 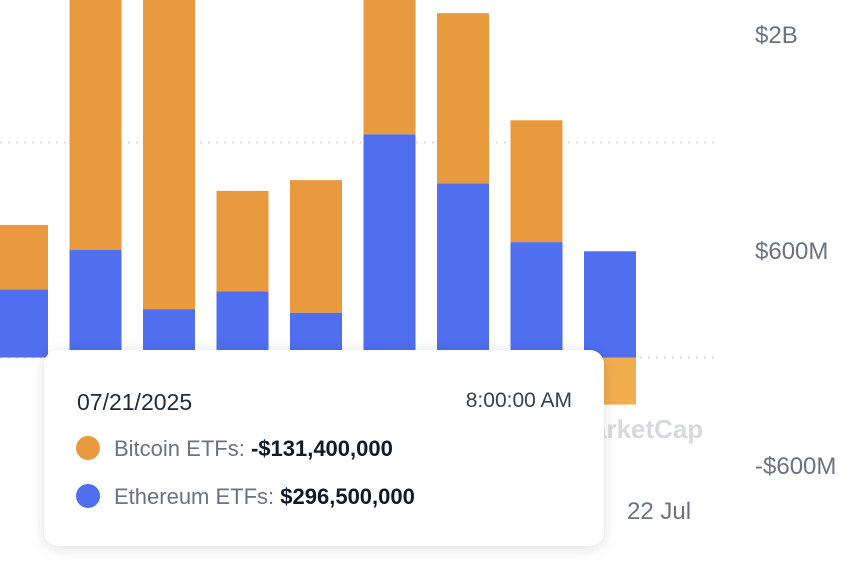 What do you see at coordinates (135, 402) in the screenshot?
I see `tooltip-date: 07/21/2025` at bounding box center [135, 402].